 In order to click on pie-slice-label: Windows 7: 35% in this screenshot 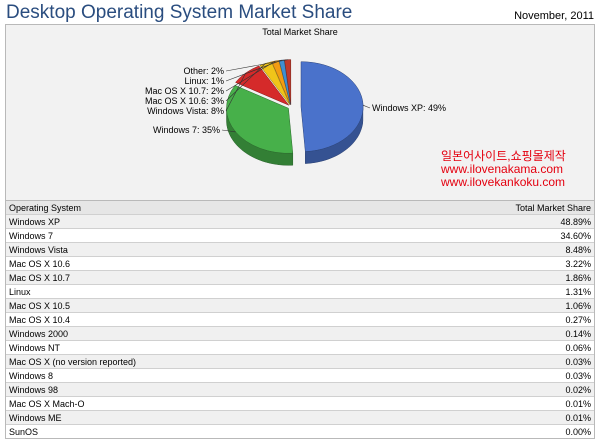, I will do `click(186, 130)`.